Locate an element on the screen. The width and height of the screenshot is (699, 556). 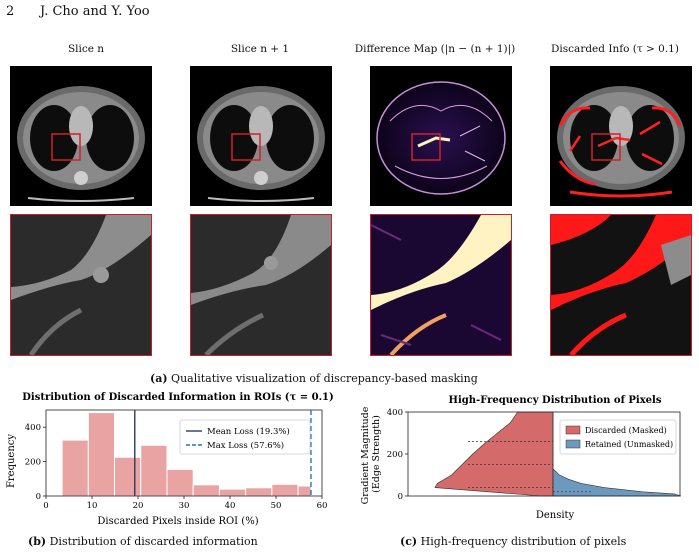
caption-c-label: (c) is located at coordinates (409, 541).